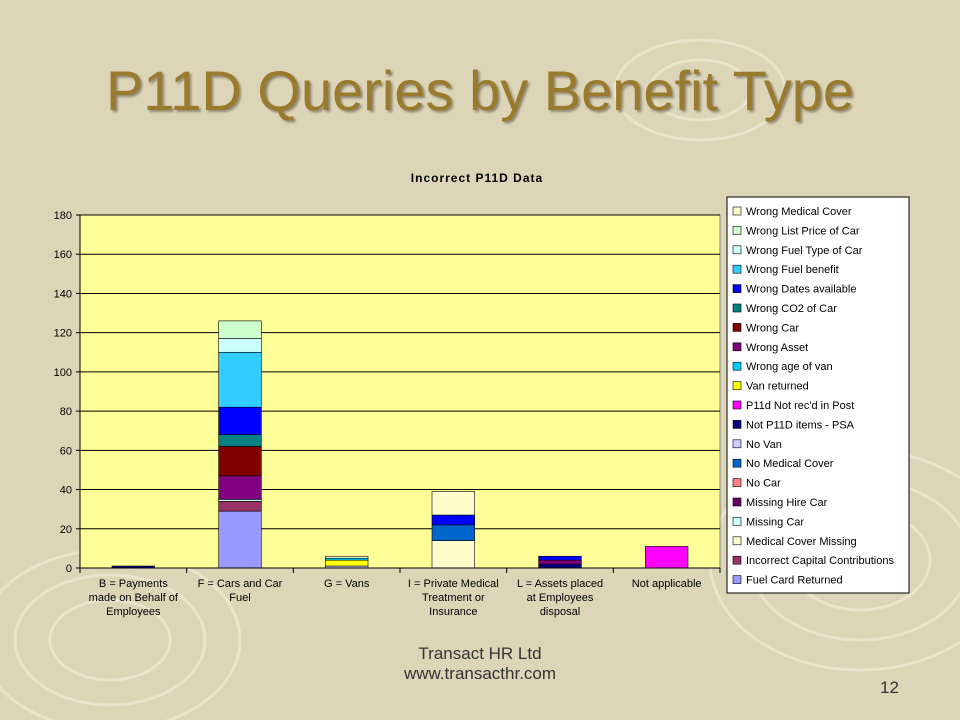  Describe the element at coordinates (667, 584) in the screenshot. I see `x-category-label: Not applicable` at that location.